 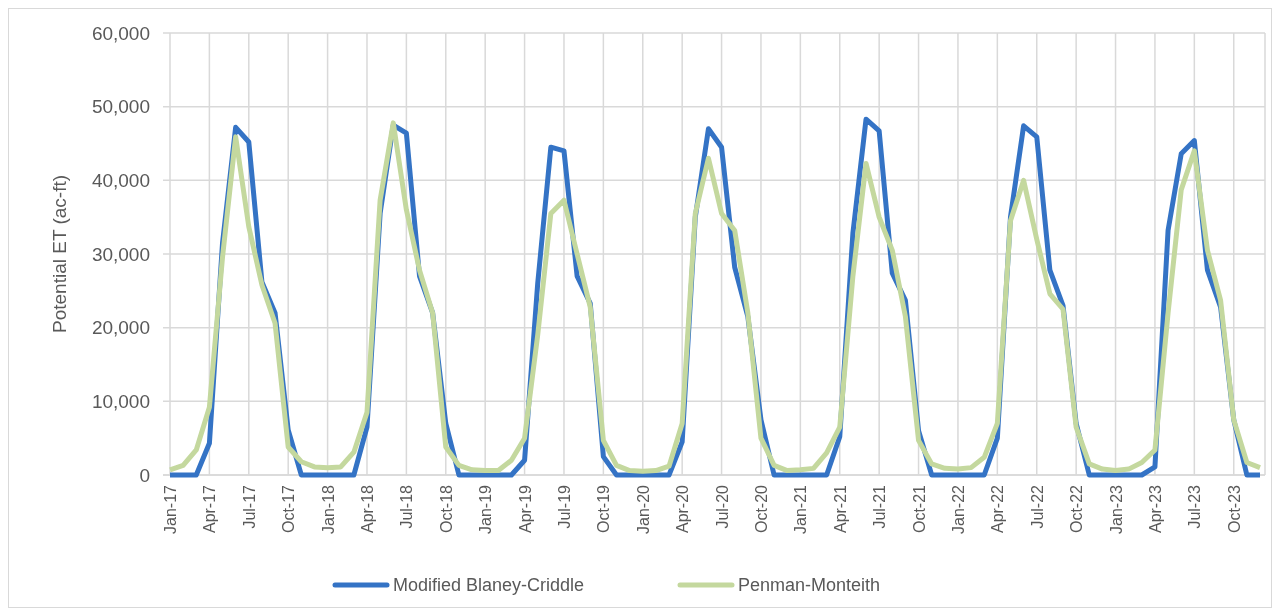 I want to click on x-tick-label: Oct-20, so click(x=761, y=509).